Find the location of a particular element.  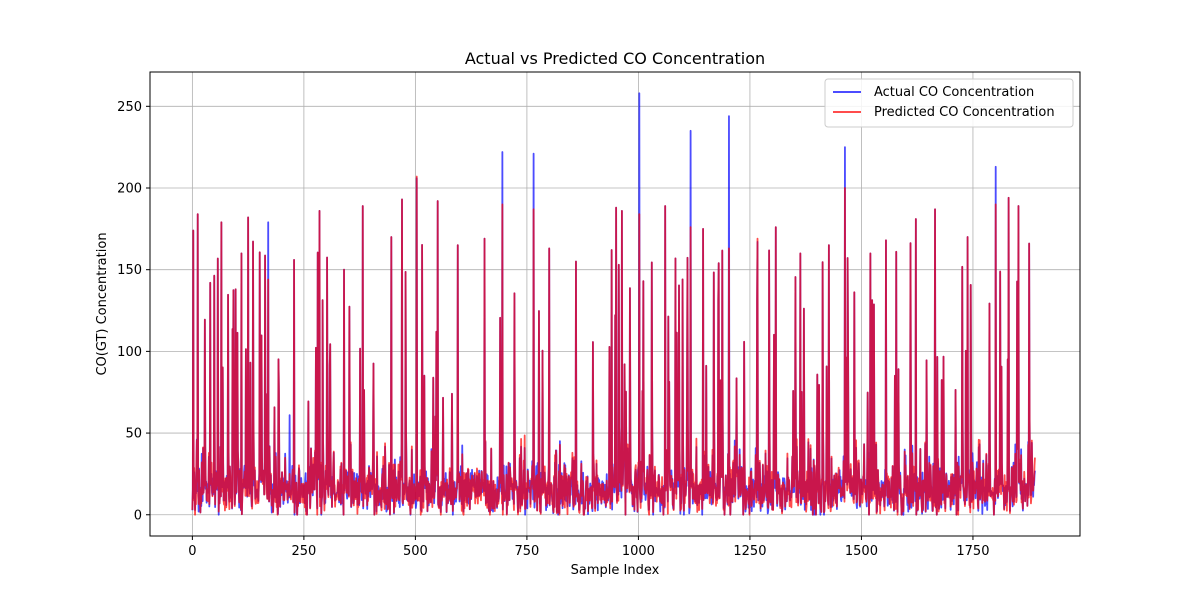

y-tick-label: 200 is located at coordinates (129, 189).